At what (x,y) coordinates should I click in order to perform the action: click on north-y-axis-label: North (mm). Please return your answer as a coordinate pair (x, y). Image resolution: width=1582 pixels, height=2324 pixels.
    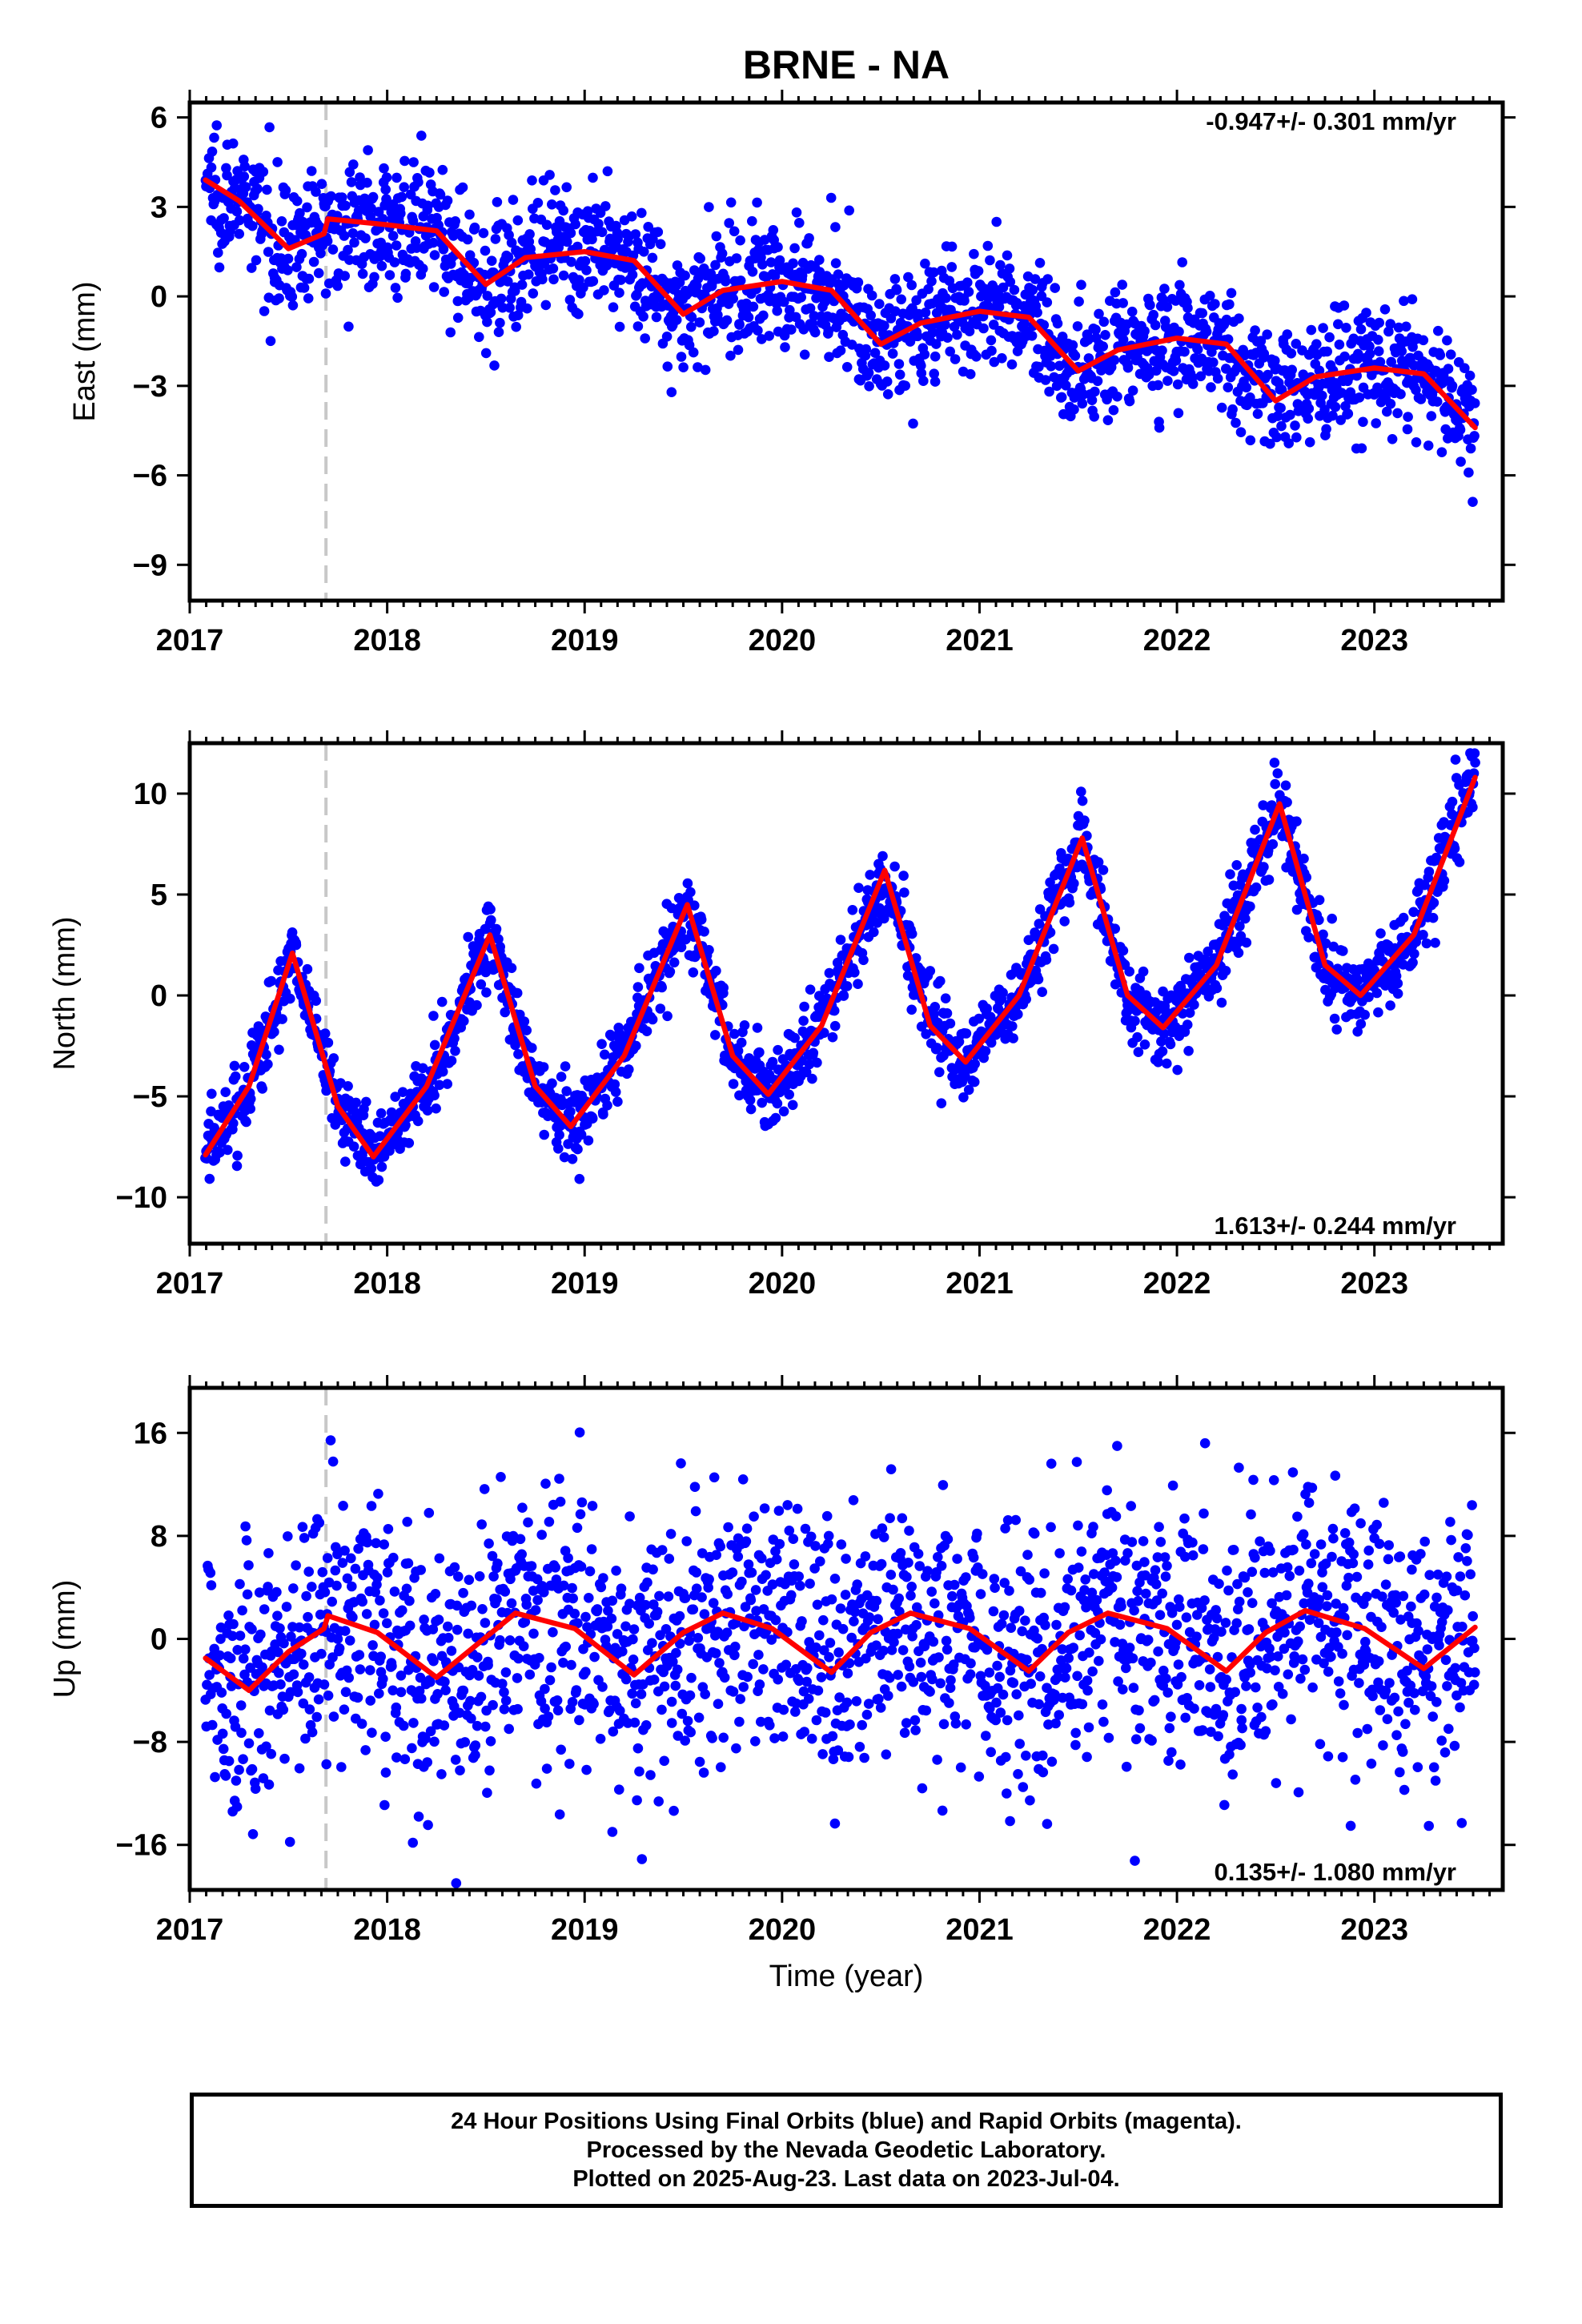
    Looking at the image, I should click on (65, 993).